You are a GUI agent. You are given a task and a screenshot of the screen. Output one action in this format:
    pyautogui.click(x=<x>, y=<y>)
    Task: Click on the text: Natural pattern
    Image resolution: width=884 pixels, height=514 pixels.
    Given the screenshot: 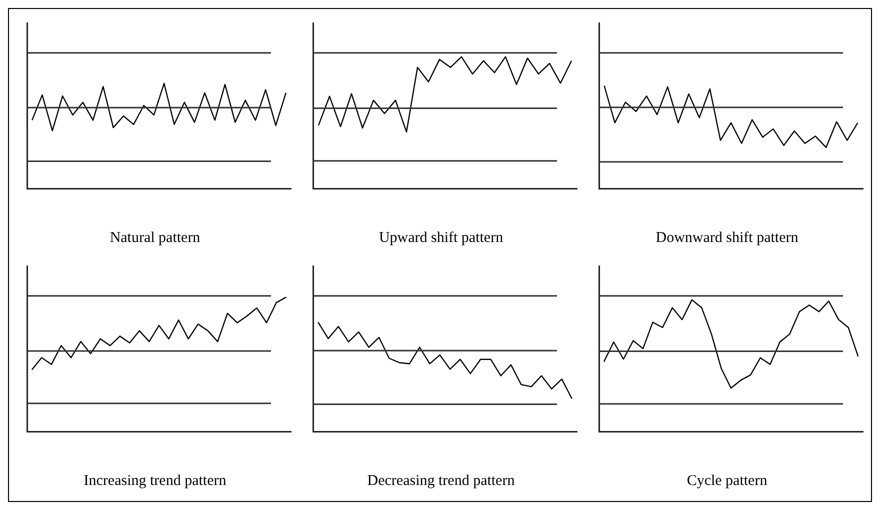 What is the action you would take?
    pyautogui.click(x=155, y=238)
    